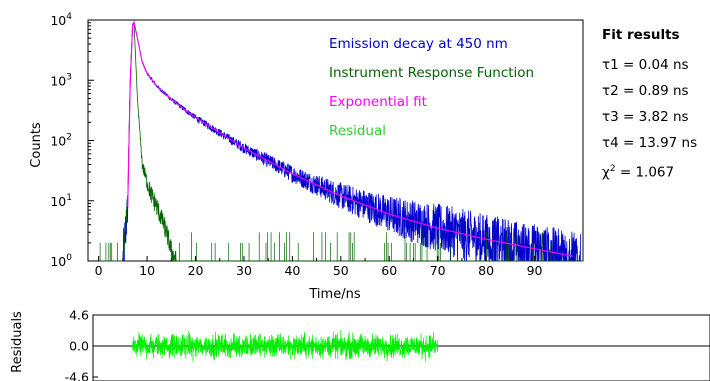 This screenshot has height=381, width=710. Describe the element at coordinates (325, 246) in the screenshot. I see `irf-background-spikes` at that location.